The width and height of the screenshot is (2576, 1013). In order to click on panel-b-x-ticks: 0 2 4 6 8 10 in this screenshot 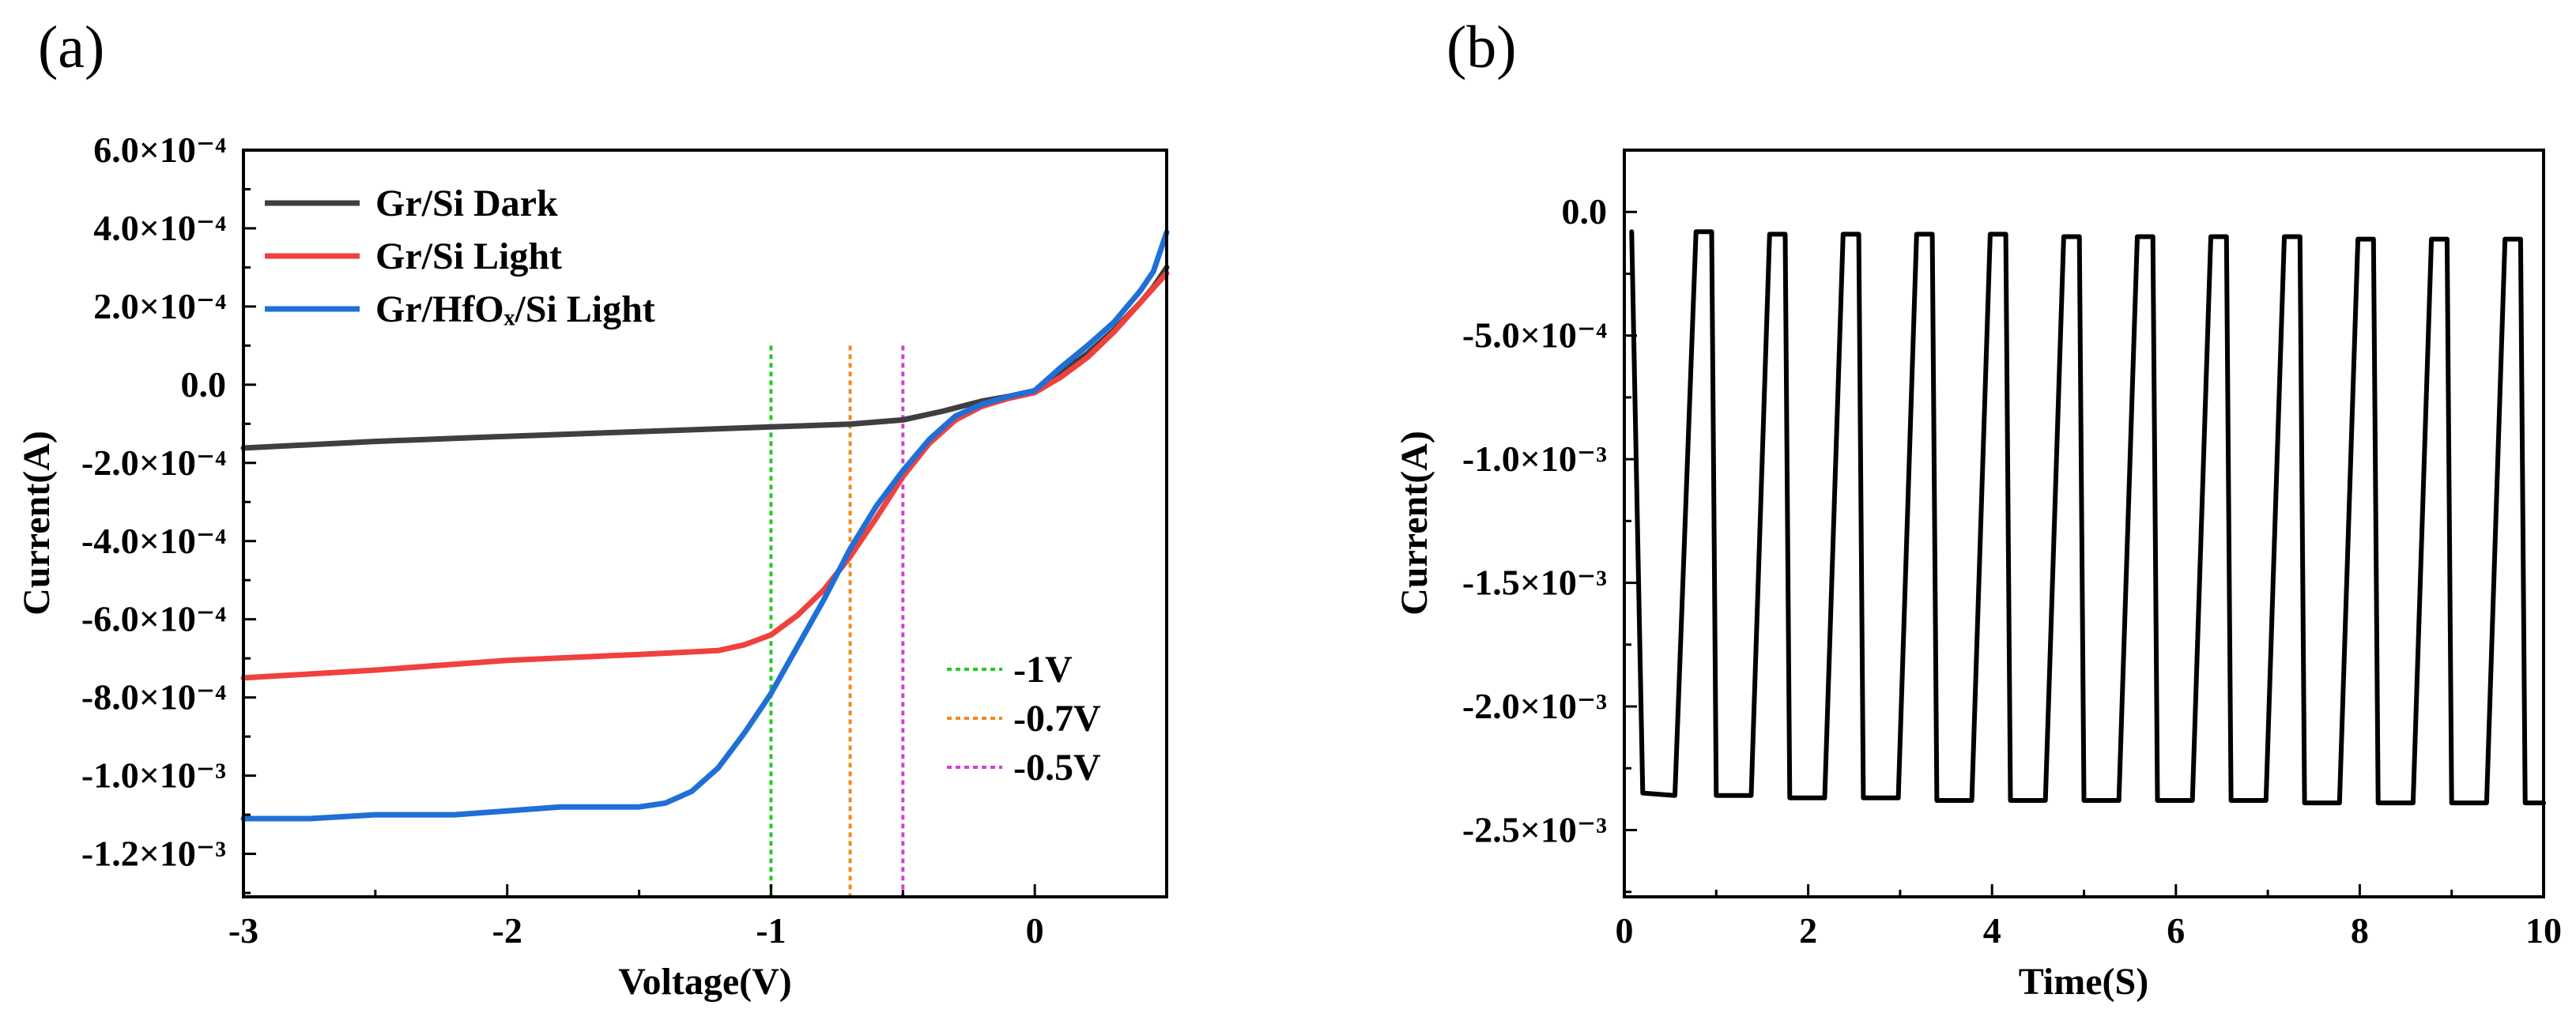, I will do `click(2089, 917)`.